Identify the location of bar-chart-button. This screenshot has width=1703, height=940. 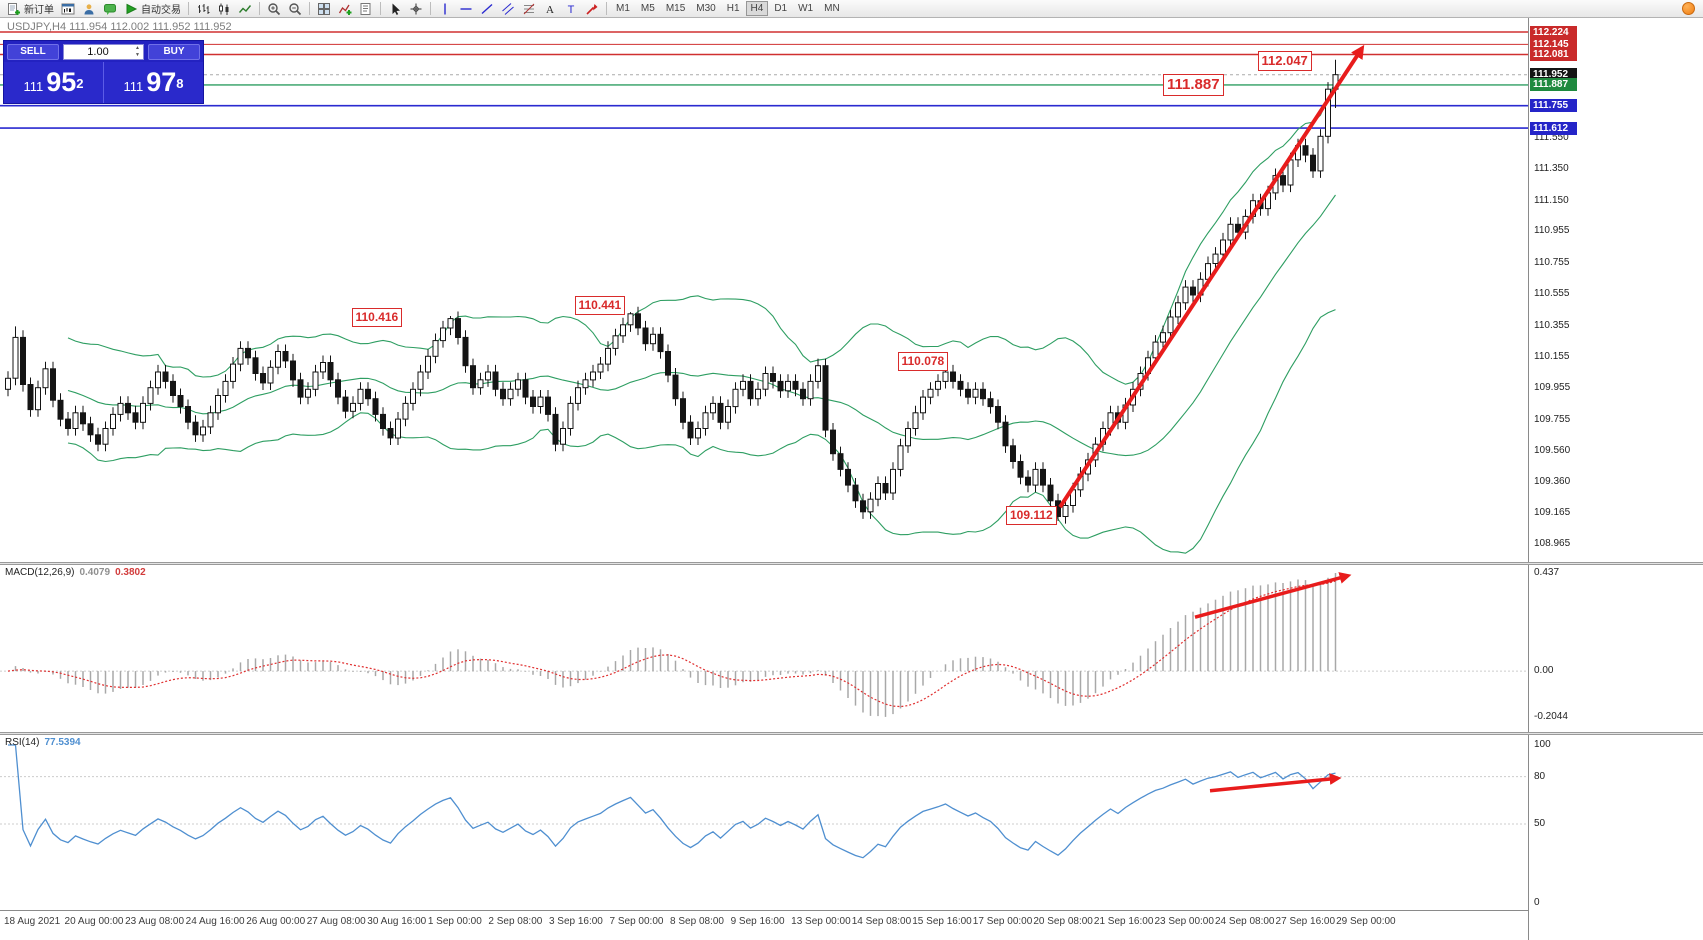
(203, 9).